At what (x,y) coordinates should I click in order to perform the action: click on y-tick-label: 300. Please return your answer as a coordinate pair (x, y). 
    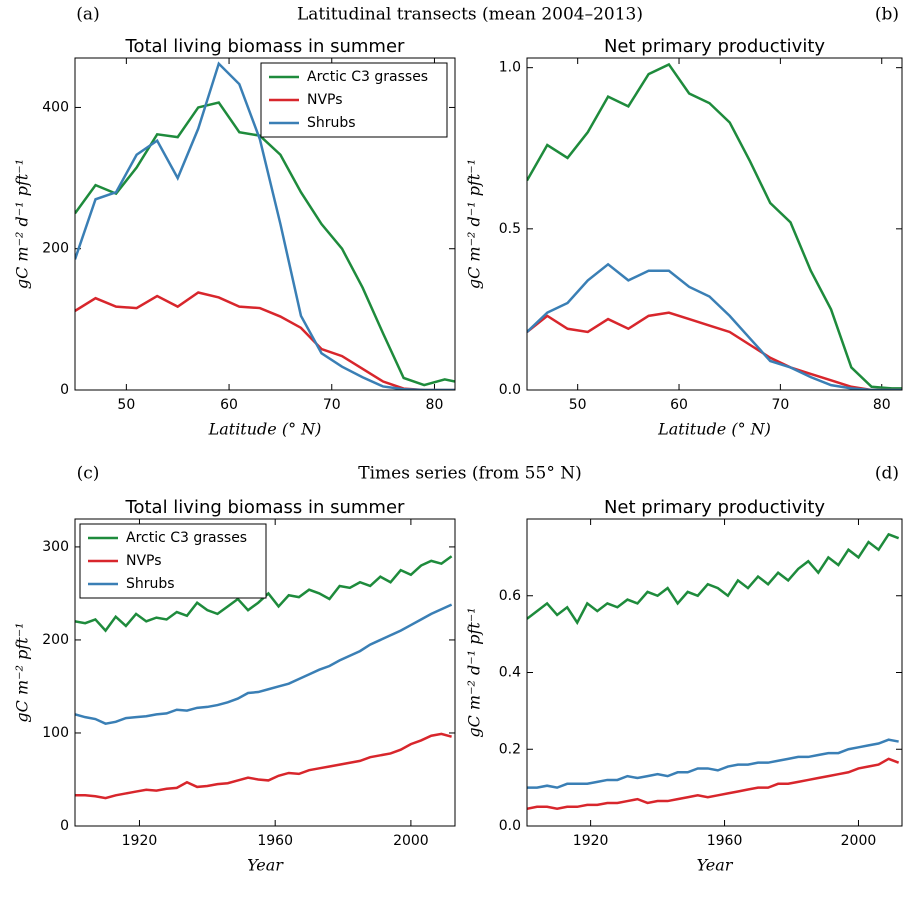
    Looking at the image, I should click on (55, 547).